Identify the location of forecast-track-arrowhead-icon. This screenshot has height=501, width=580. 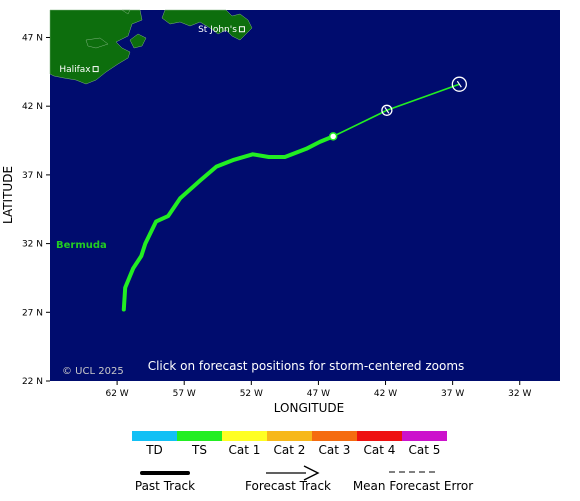
(311, 473).